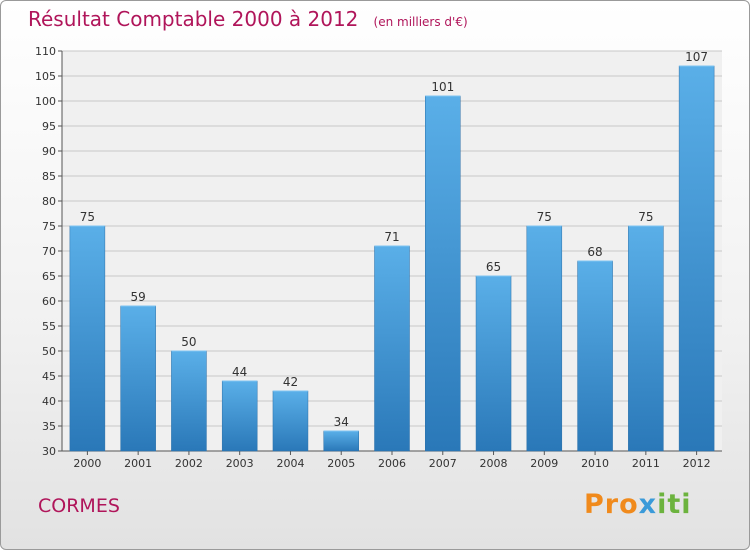 The image size is (750, 550). What do you see at coordinates (420, 22) in the screenshot?
I see `unit-note: (en milliers d'€)` at bounding box center [420, 22].